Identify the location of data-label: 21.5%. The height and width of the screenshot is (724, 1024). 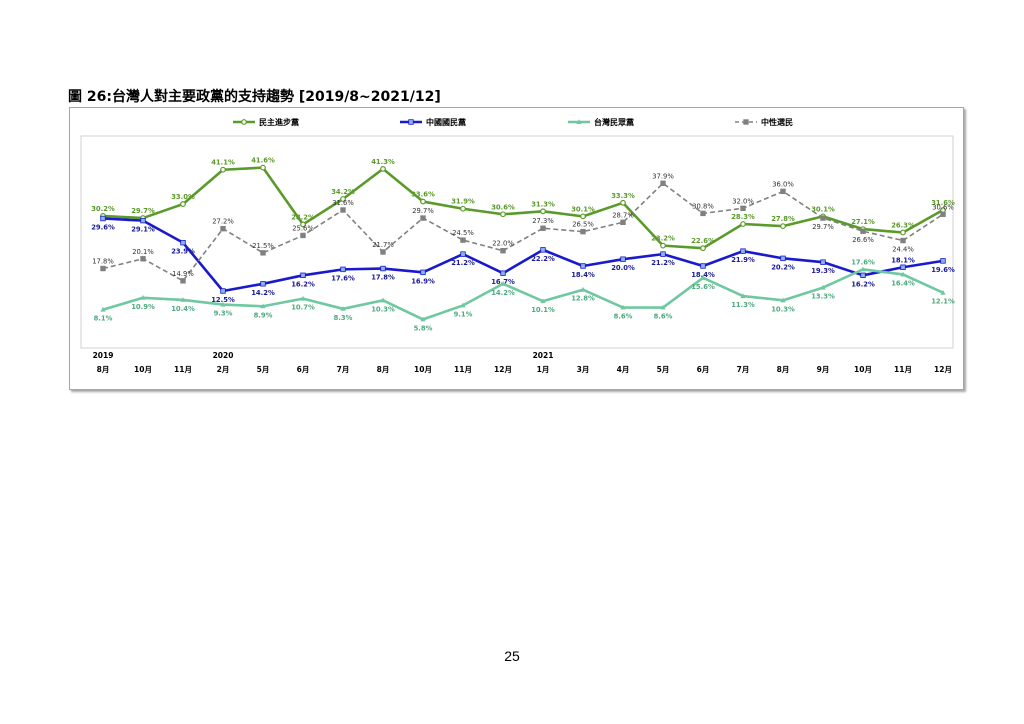
(263, 246).